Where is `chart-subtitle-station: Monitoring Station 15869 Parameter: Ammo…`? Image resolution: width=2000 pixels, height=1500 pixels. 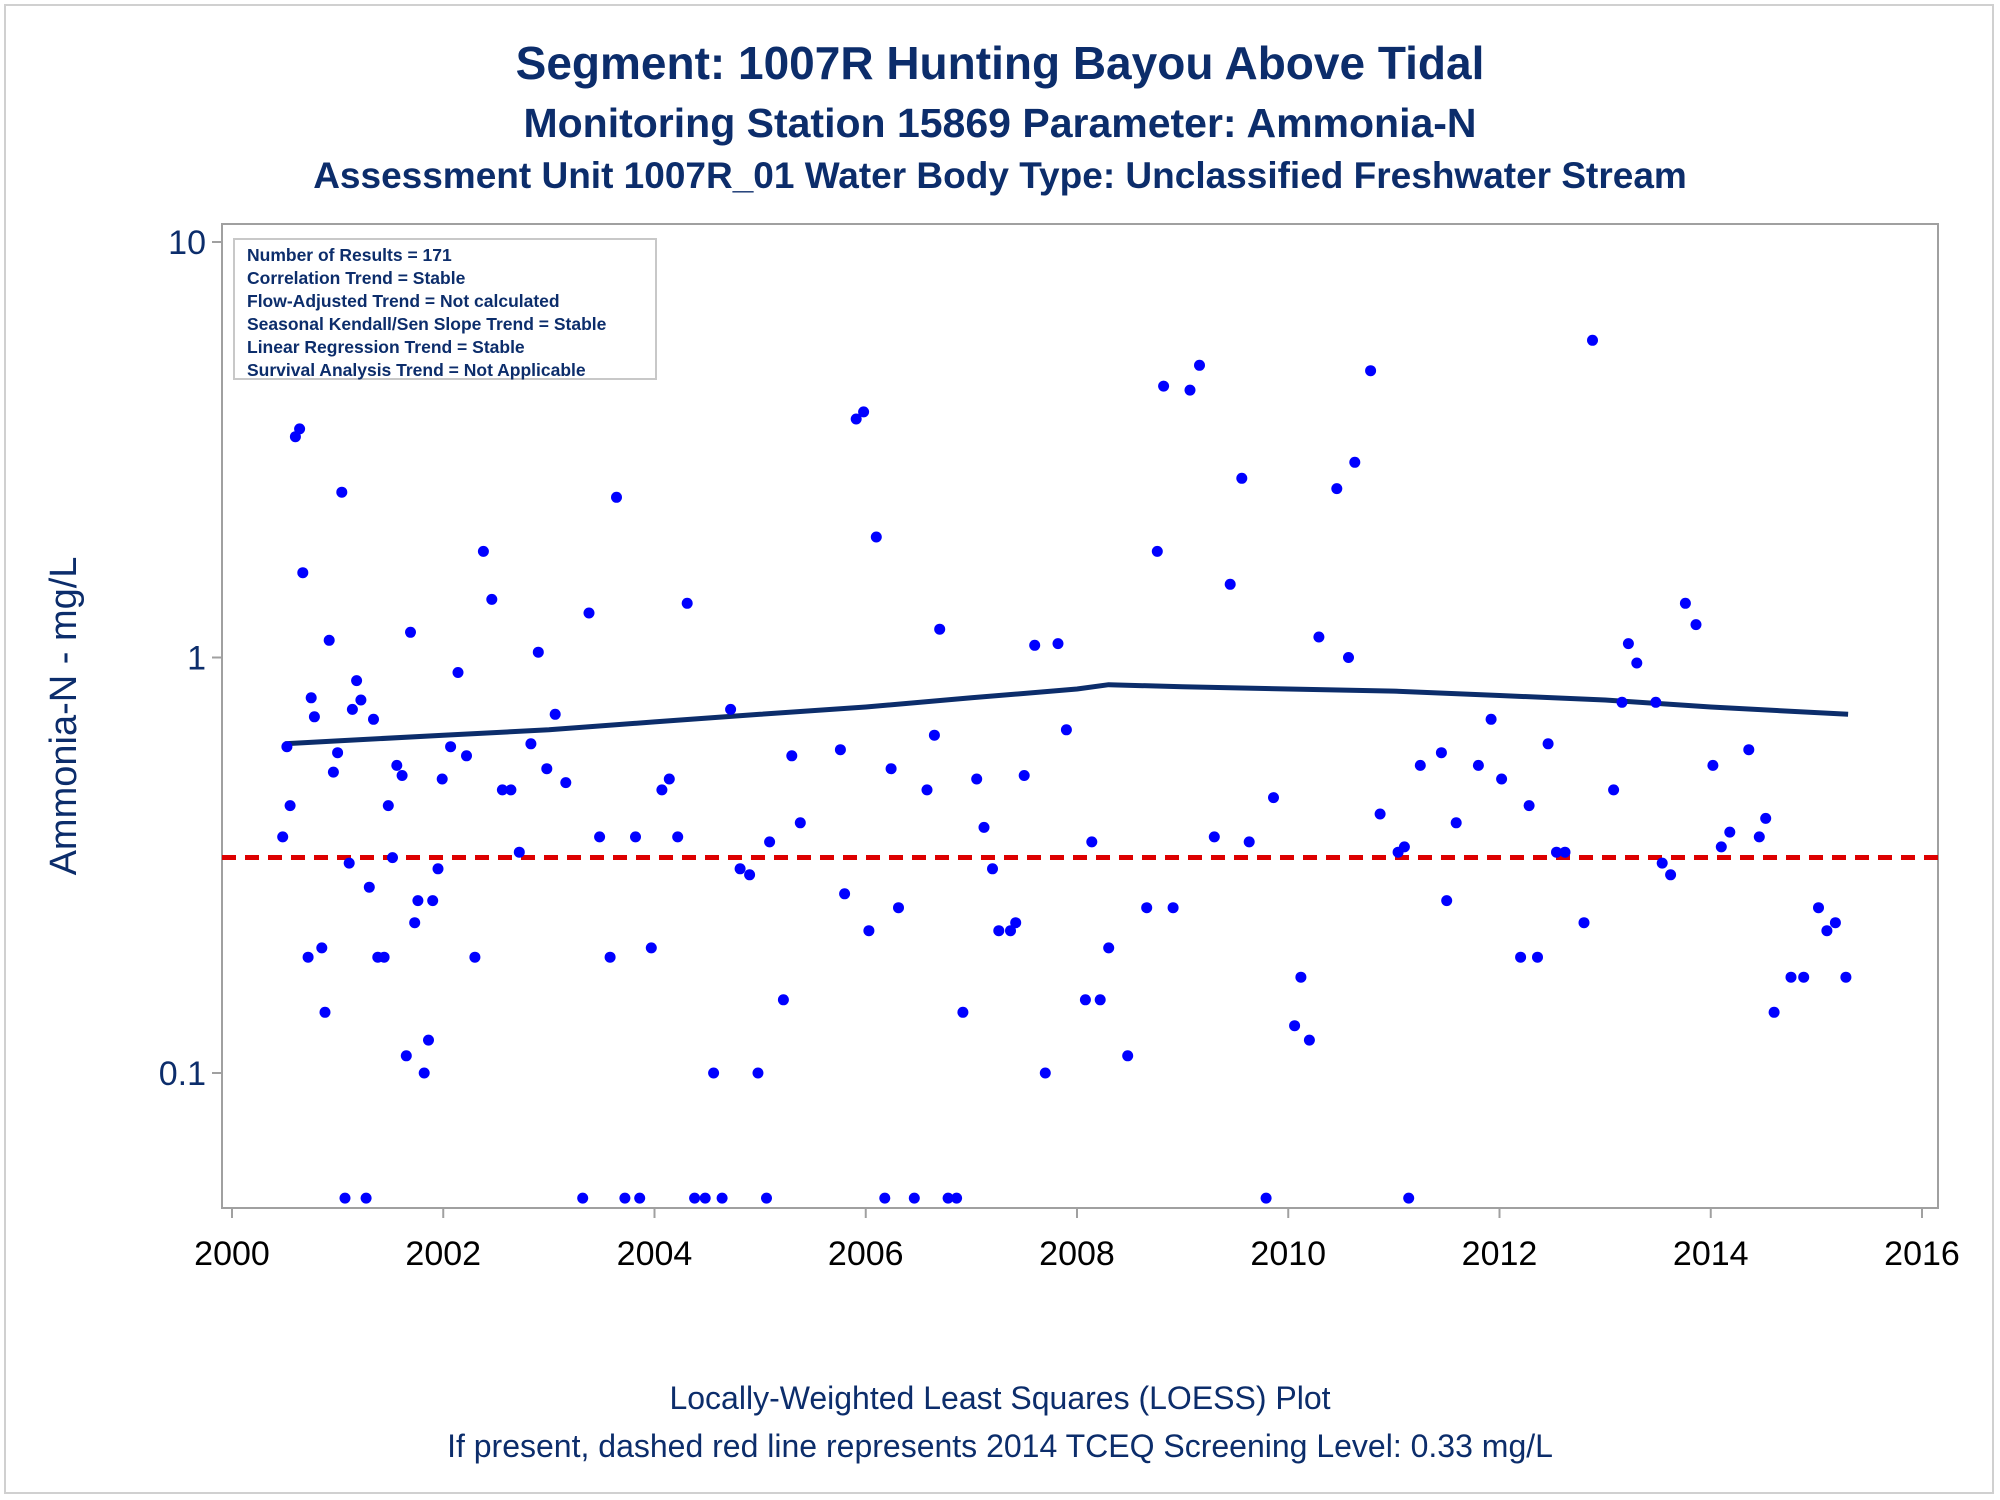
chart-subtitle-station: Monitoring Station 15869 Parameter: Ammo… is located at coordinates (1000, 123).